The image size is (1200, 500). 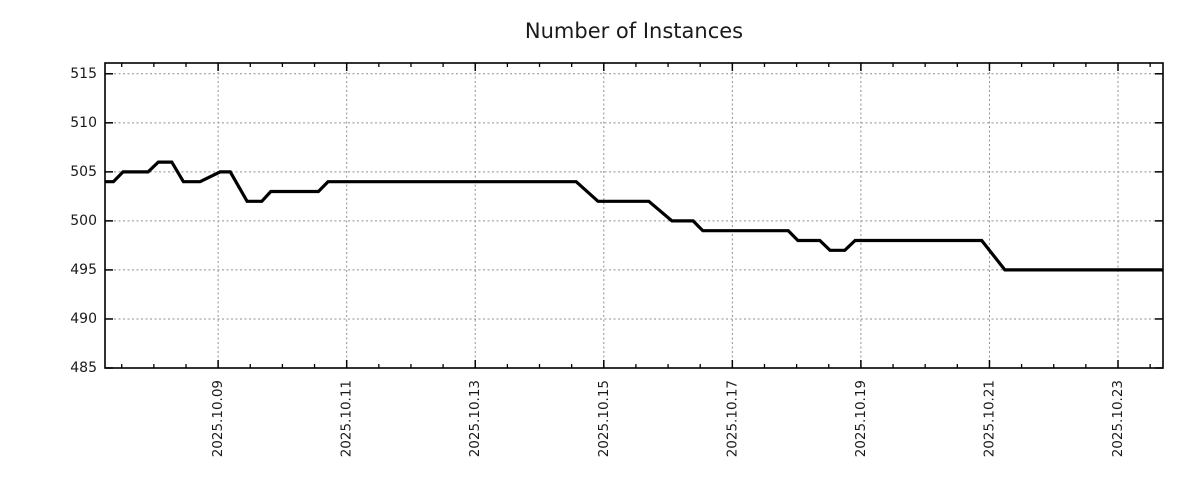 What do you see at coordinates (732, 418) in the screenshot?
I see `x-tick-label: 2025.10.17` at bounding box center [732, 418].